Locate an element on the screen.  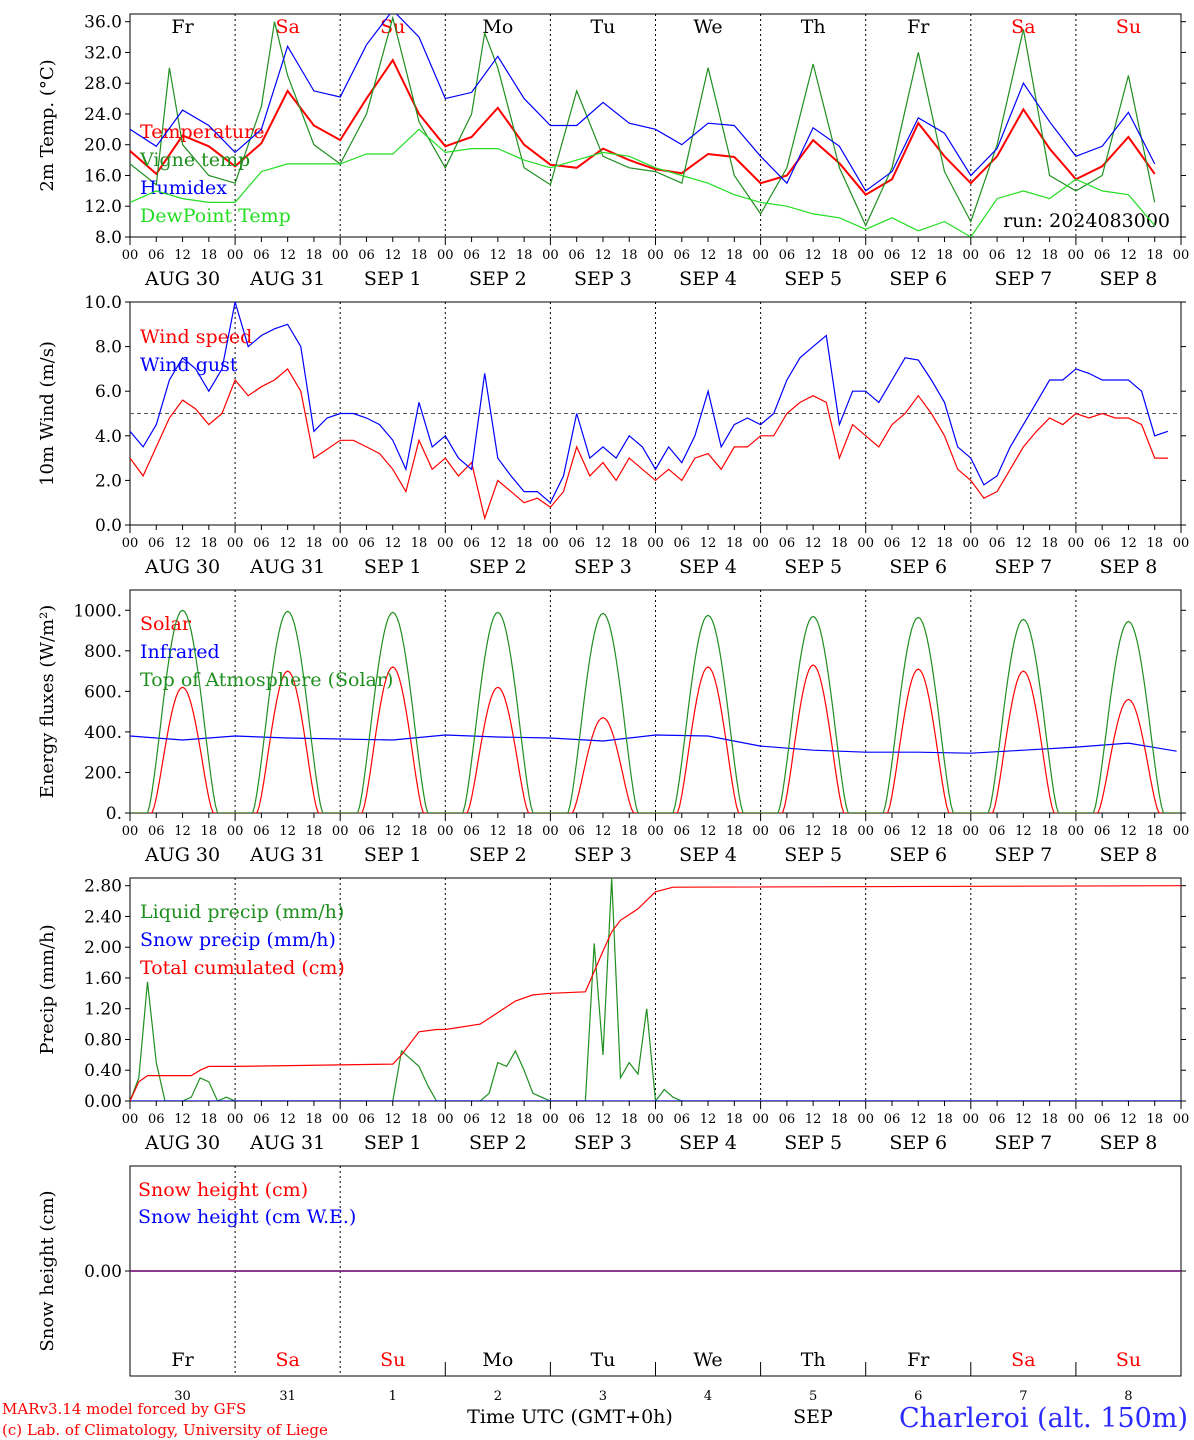
legend-entry: Snow height (cm W.E.) is located at coordinates (247, 1217).